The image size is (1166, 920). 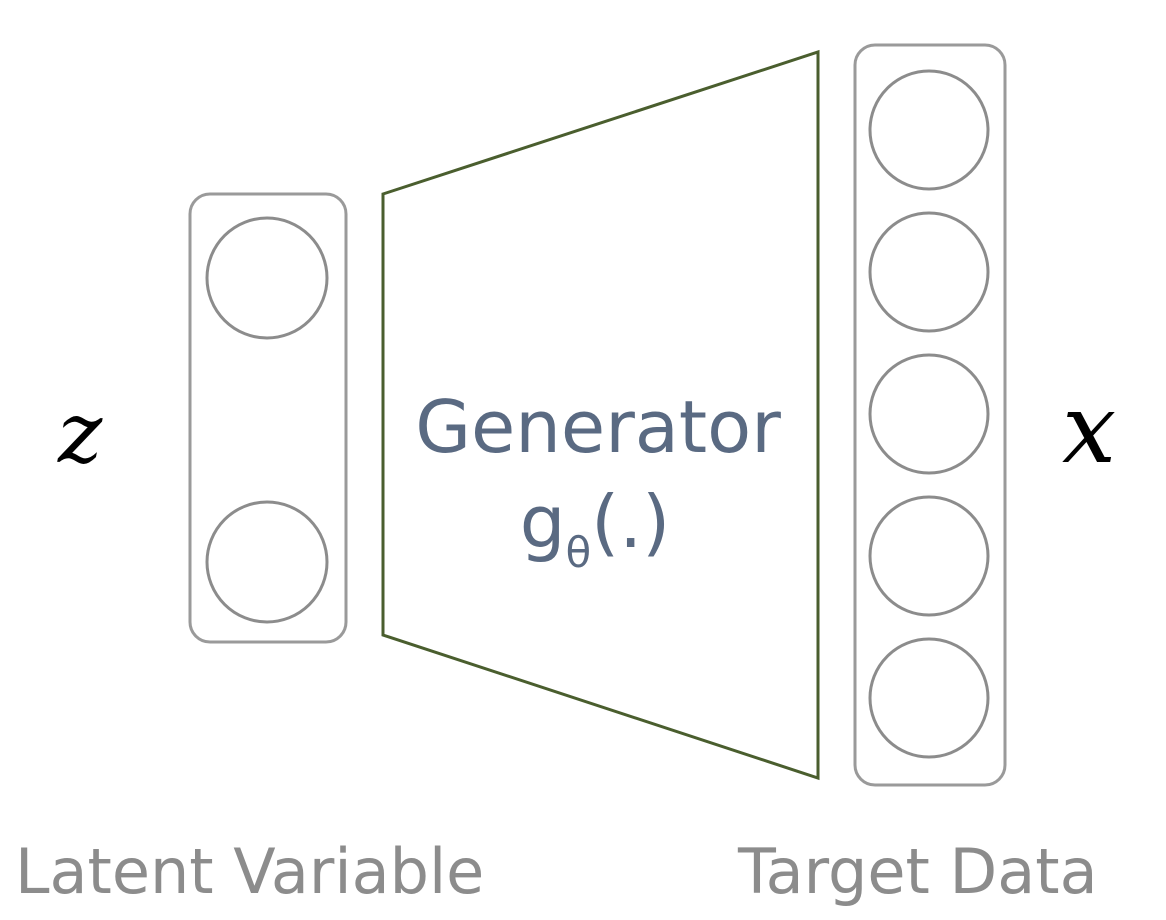 I want to click on latent-caption: Latent Variable, so click(x=249, y=871).